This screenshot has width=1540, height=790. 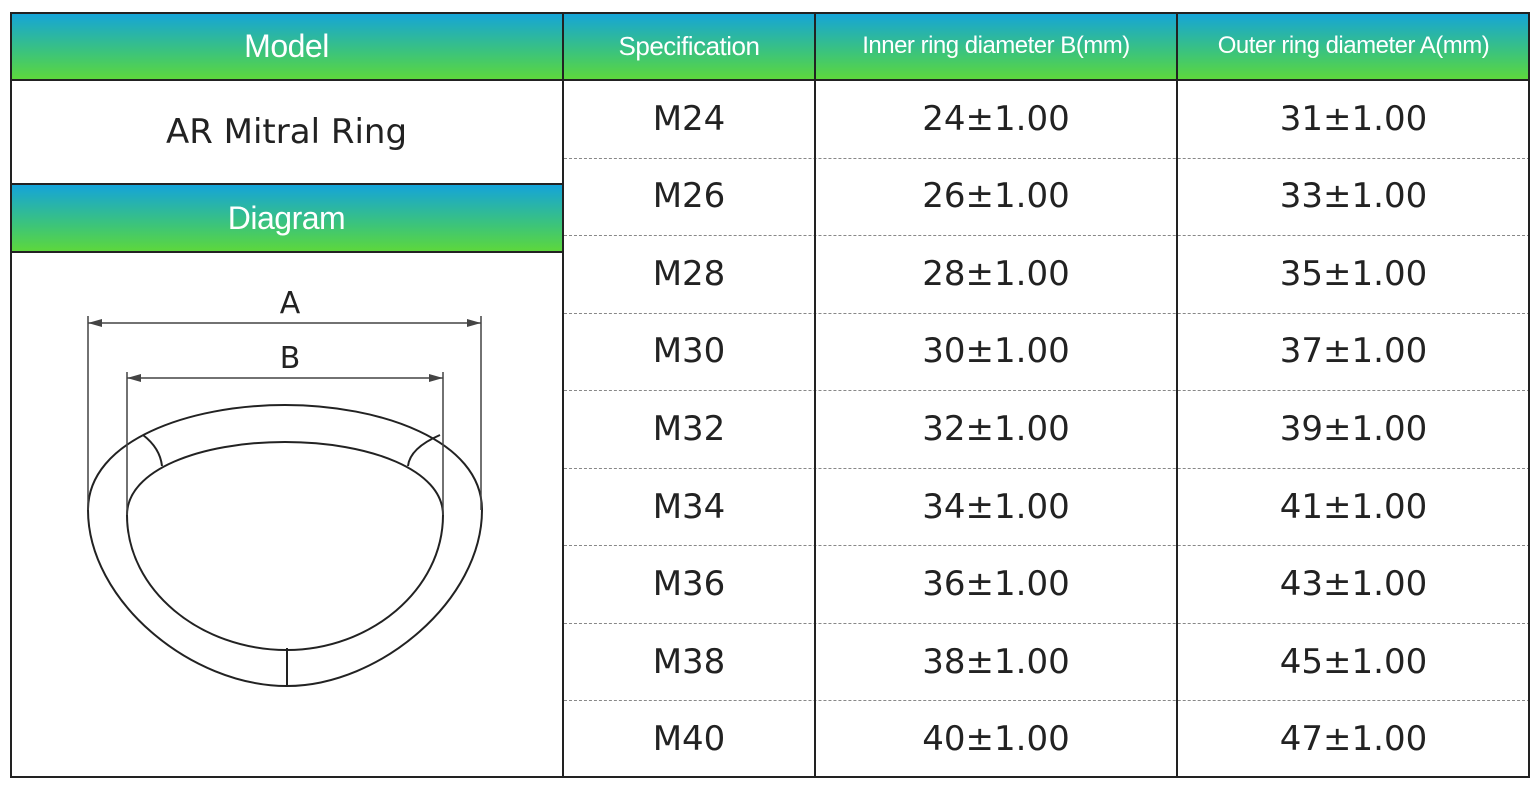 I want to click on table-cell: 37±1.00, so click(x=1353, y=351).